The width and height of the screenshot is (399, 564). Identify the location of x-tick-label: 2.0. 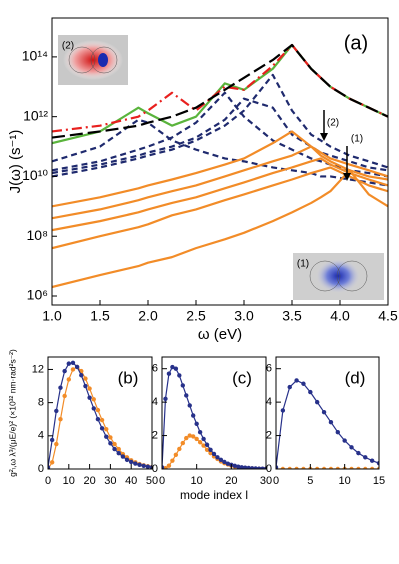
(148, 316).